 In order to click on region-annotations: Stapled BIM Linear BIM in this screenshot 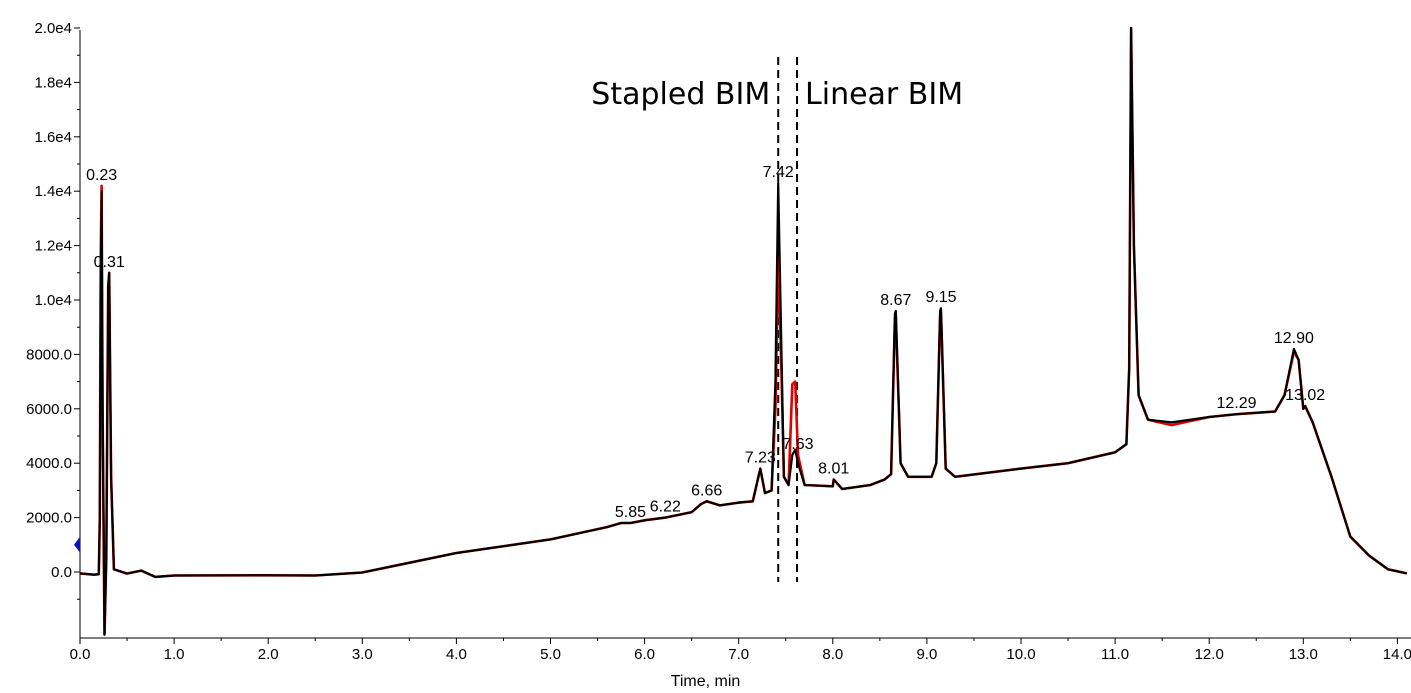, I will do `click(777, 94)`.